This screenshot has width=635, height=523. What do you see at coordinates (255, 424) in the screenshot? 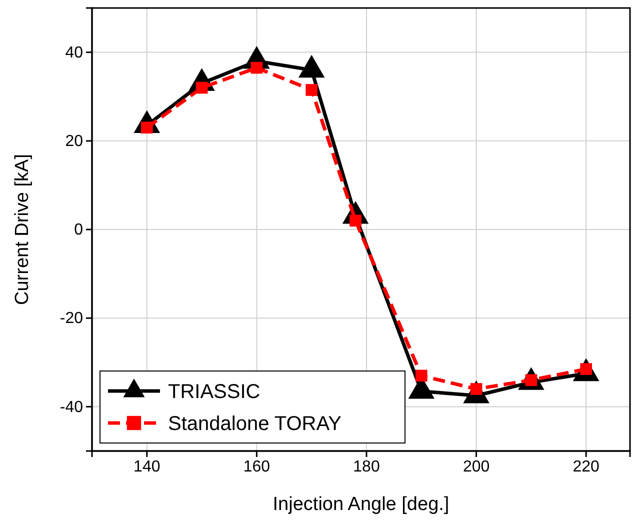
I see `legend-label: Standalone TORAY` at bounding box center [255, 424].